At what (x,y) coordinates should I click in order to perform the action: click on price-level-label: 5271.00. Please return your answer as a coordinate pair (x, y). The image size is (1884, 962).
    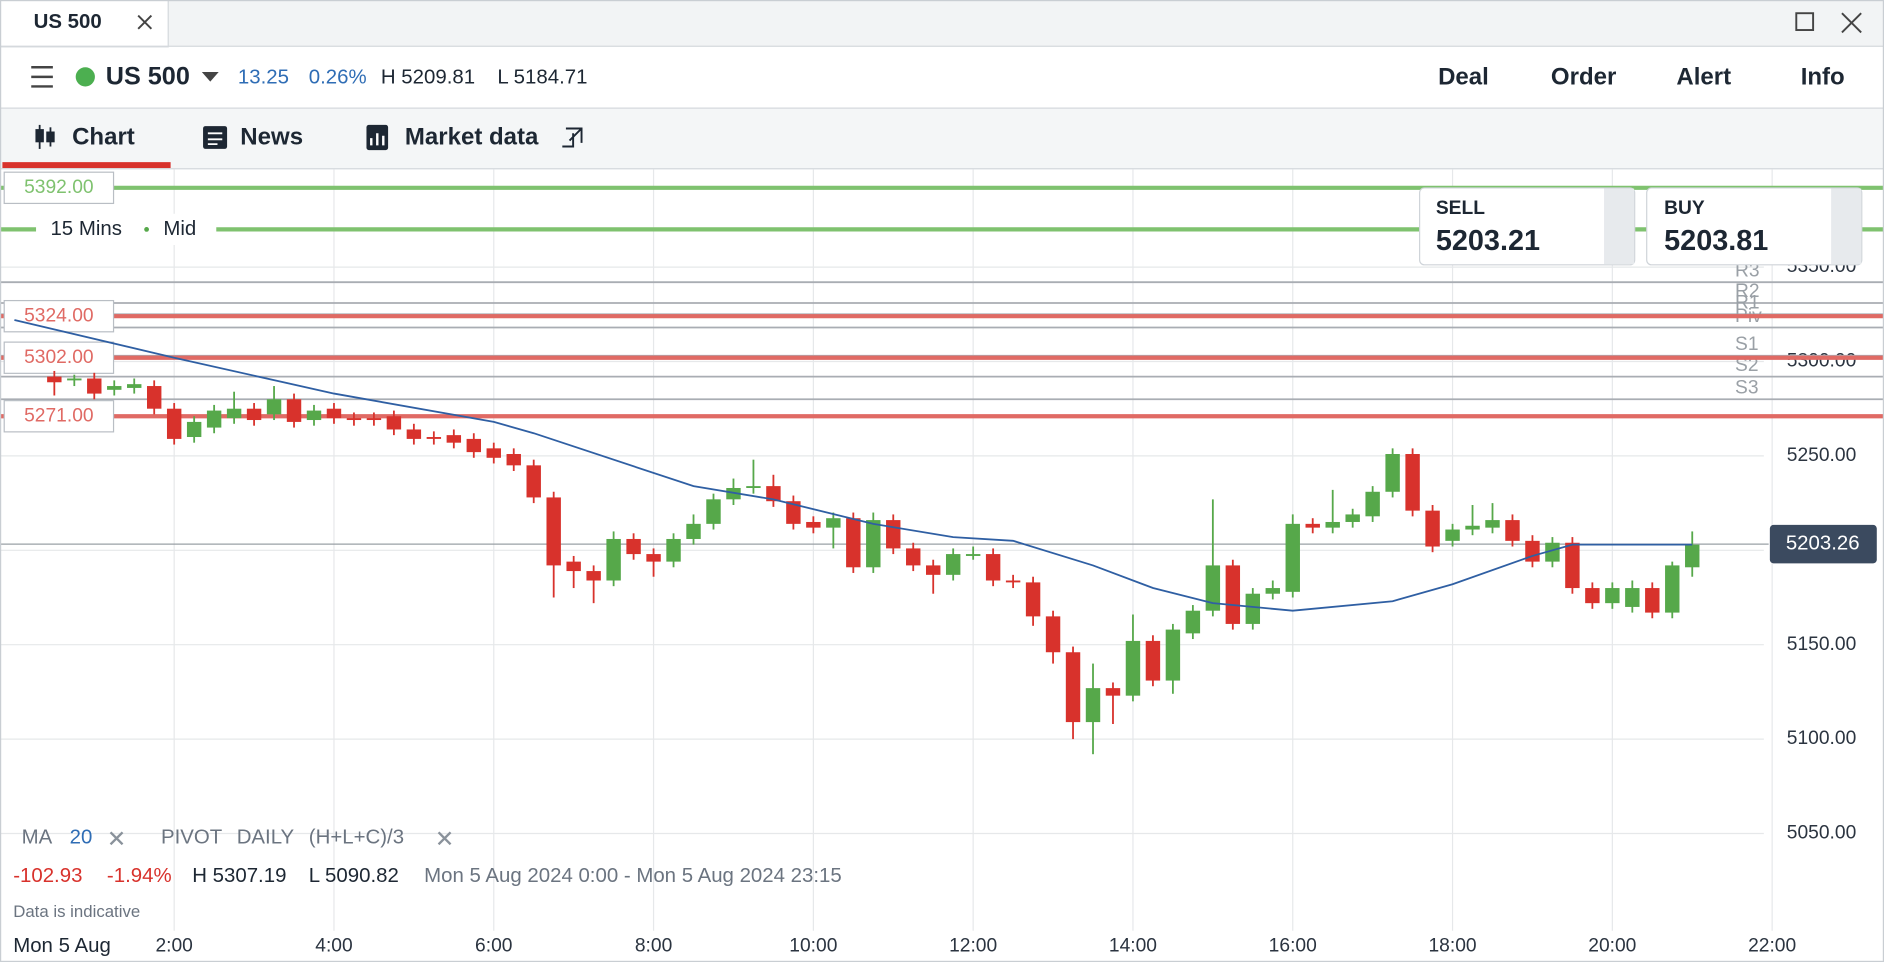
    Looking at the image, I should click on (58, 415).